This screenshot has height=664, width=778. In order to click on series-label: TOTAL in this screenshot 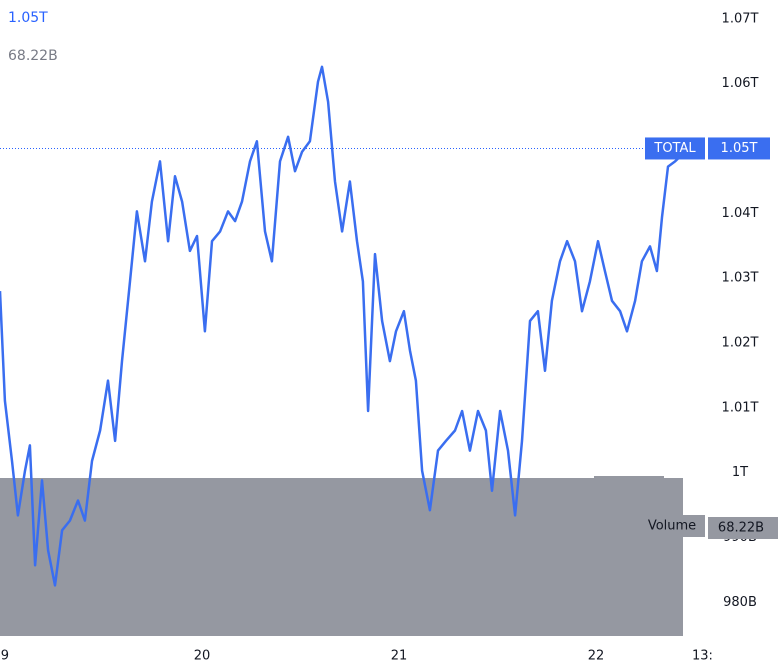, I will do `click(674, 148)`.